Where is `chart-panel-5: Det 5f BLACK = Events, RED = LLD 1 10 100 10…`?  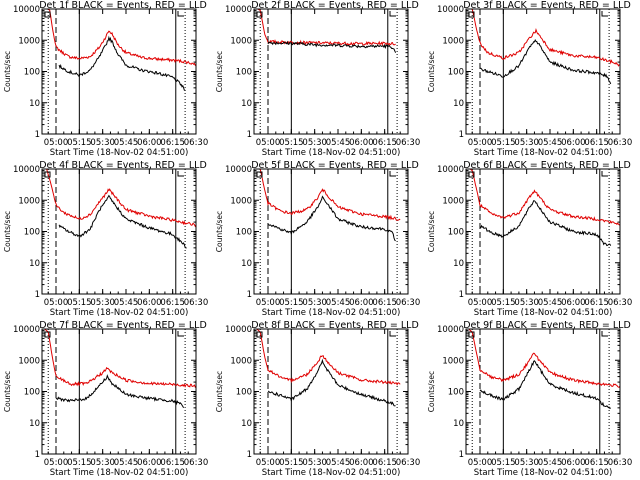 chart-panel-5: Det 5f BLACK = Events, RED = LLD 1 10 100 10… is located at coordinates (317, 239).